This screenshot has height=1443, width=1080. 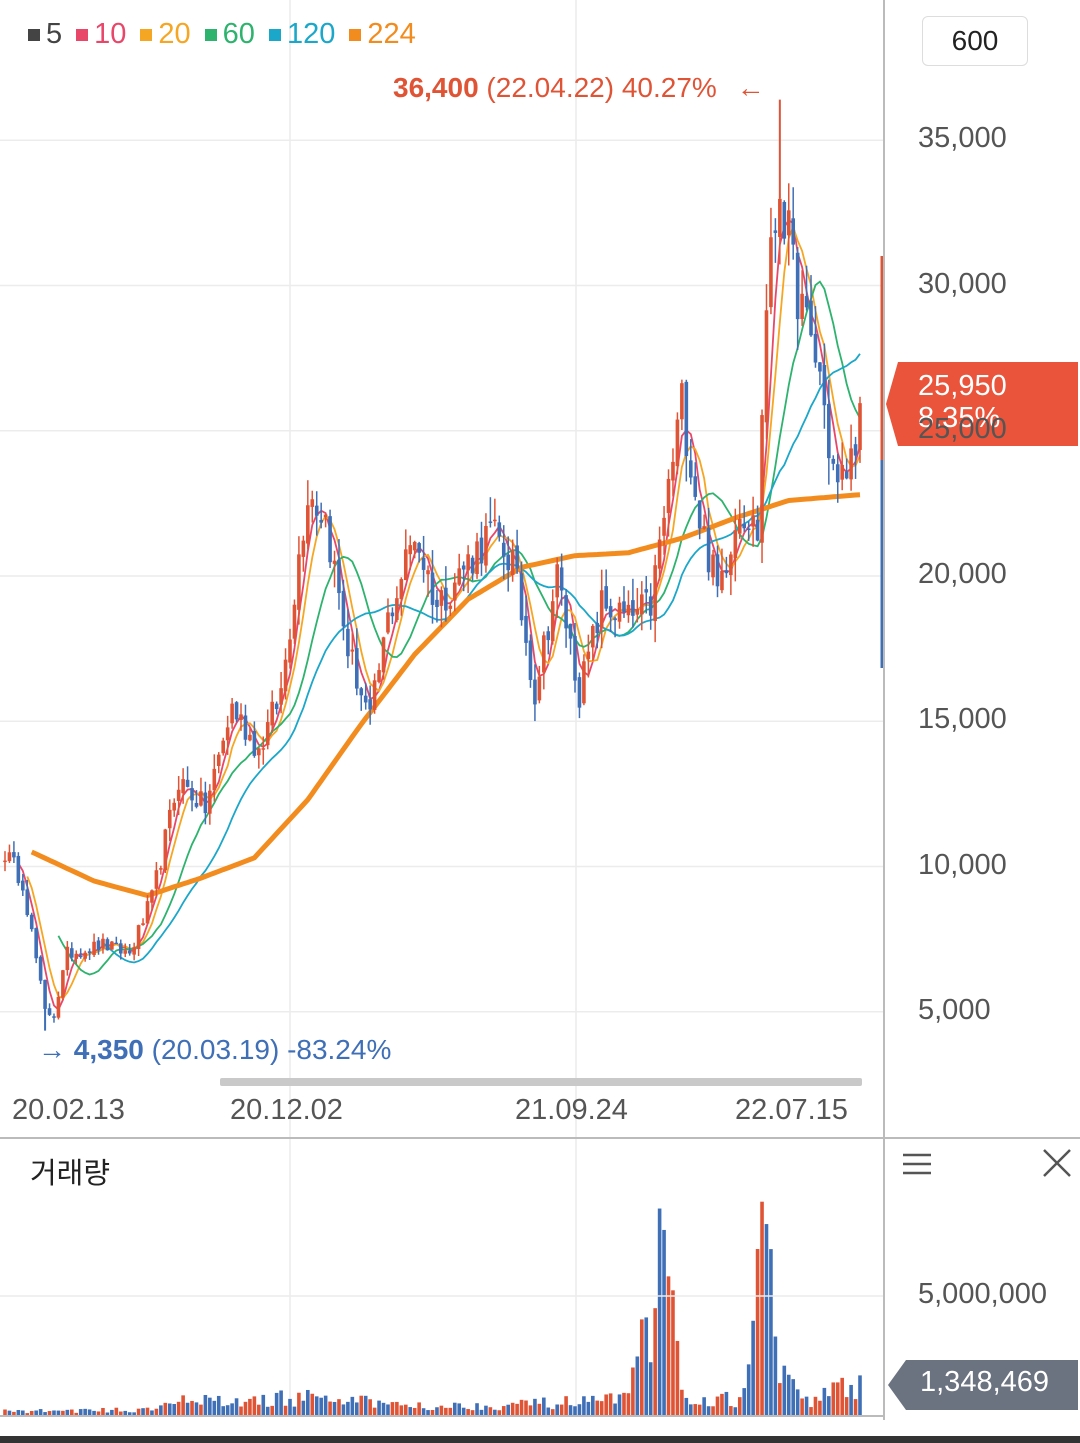 I want to click on menu-icon, so click(x=917, y=1165).